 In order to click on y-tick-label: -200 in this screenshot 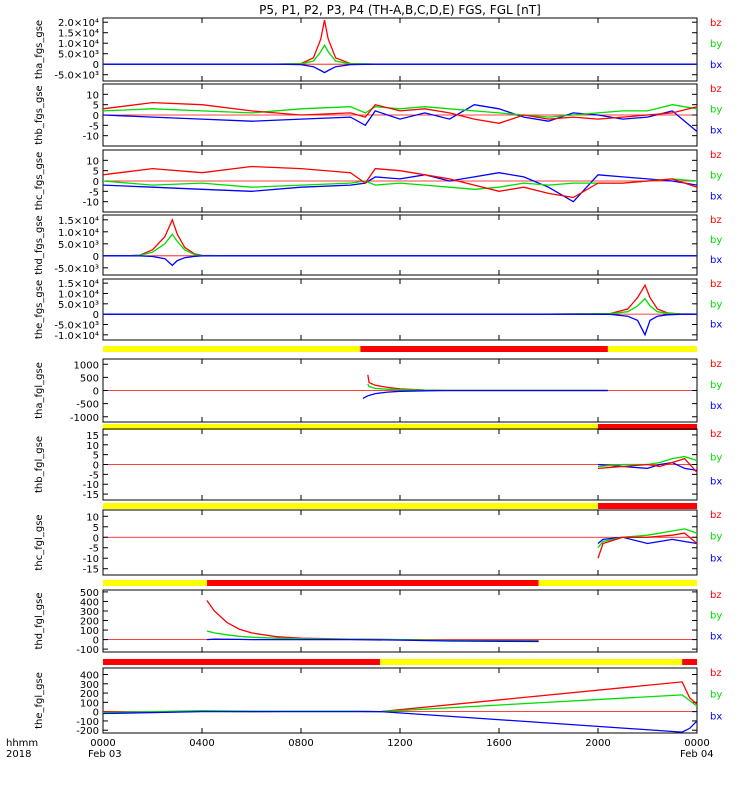, I will do `click(87, 731)`.